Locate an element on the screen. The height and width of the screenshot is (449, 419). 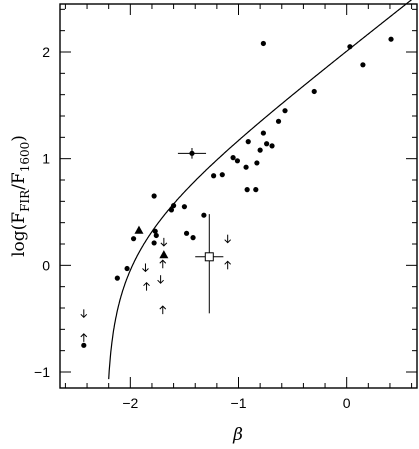
y-label-part: /F is located at coordinates (19, 181).